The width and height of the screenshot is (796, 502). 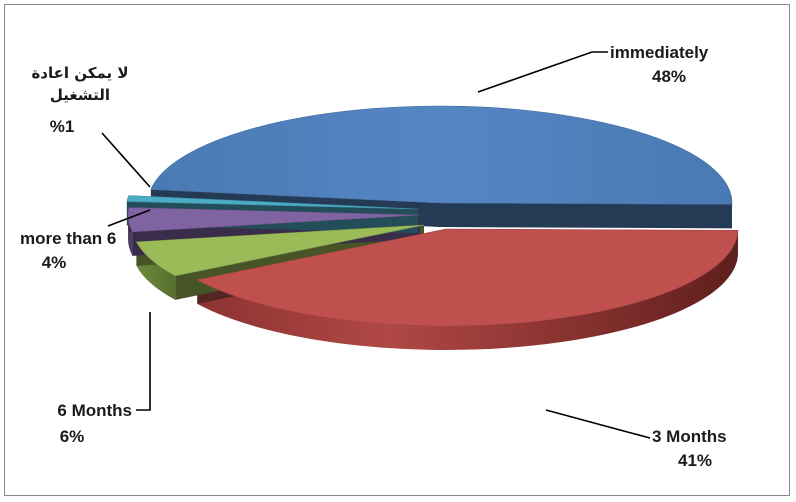 I want to click on slice-label: 3 Months, so click(x=689, y=436).